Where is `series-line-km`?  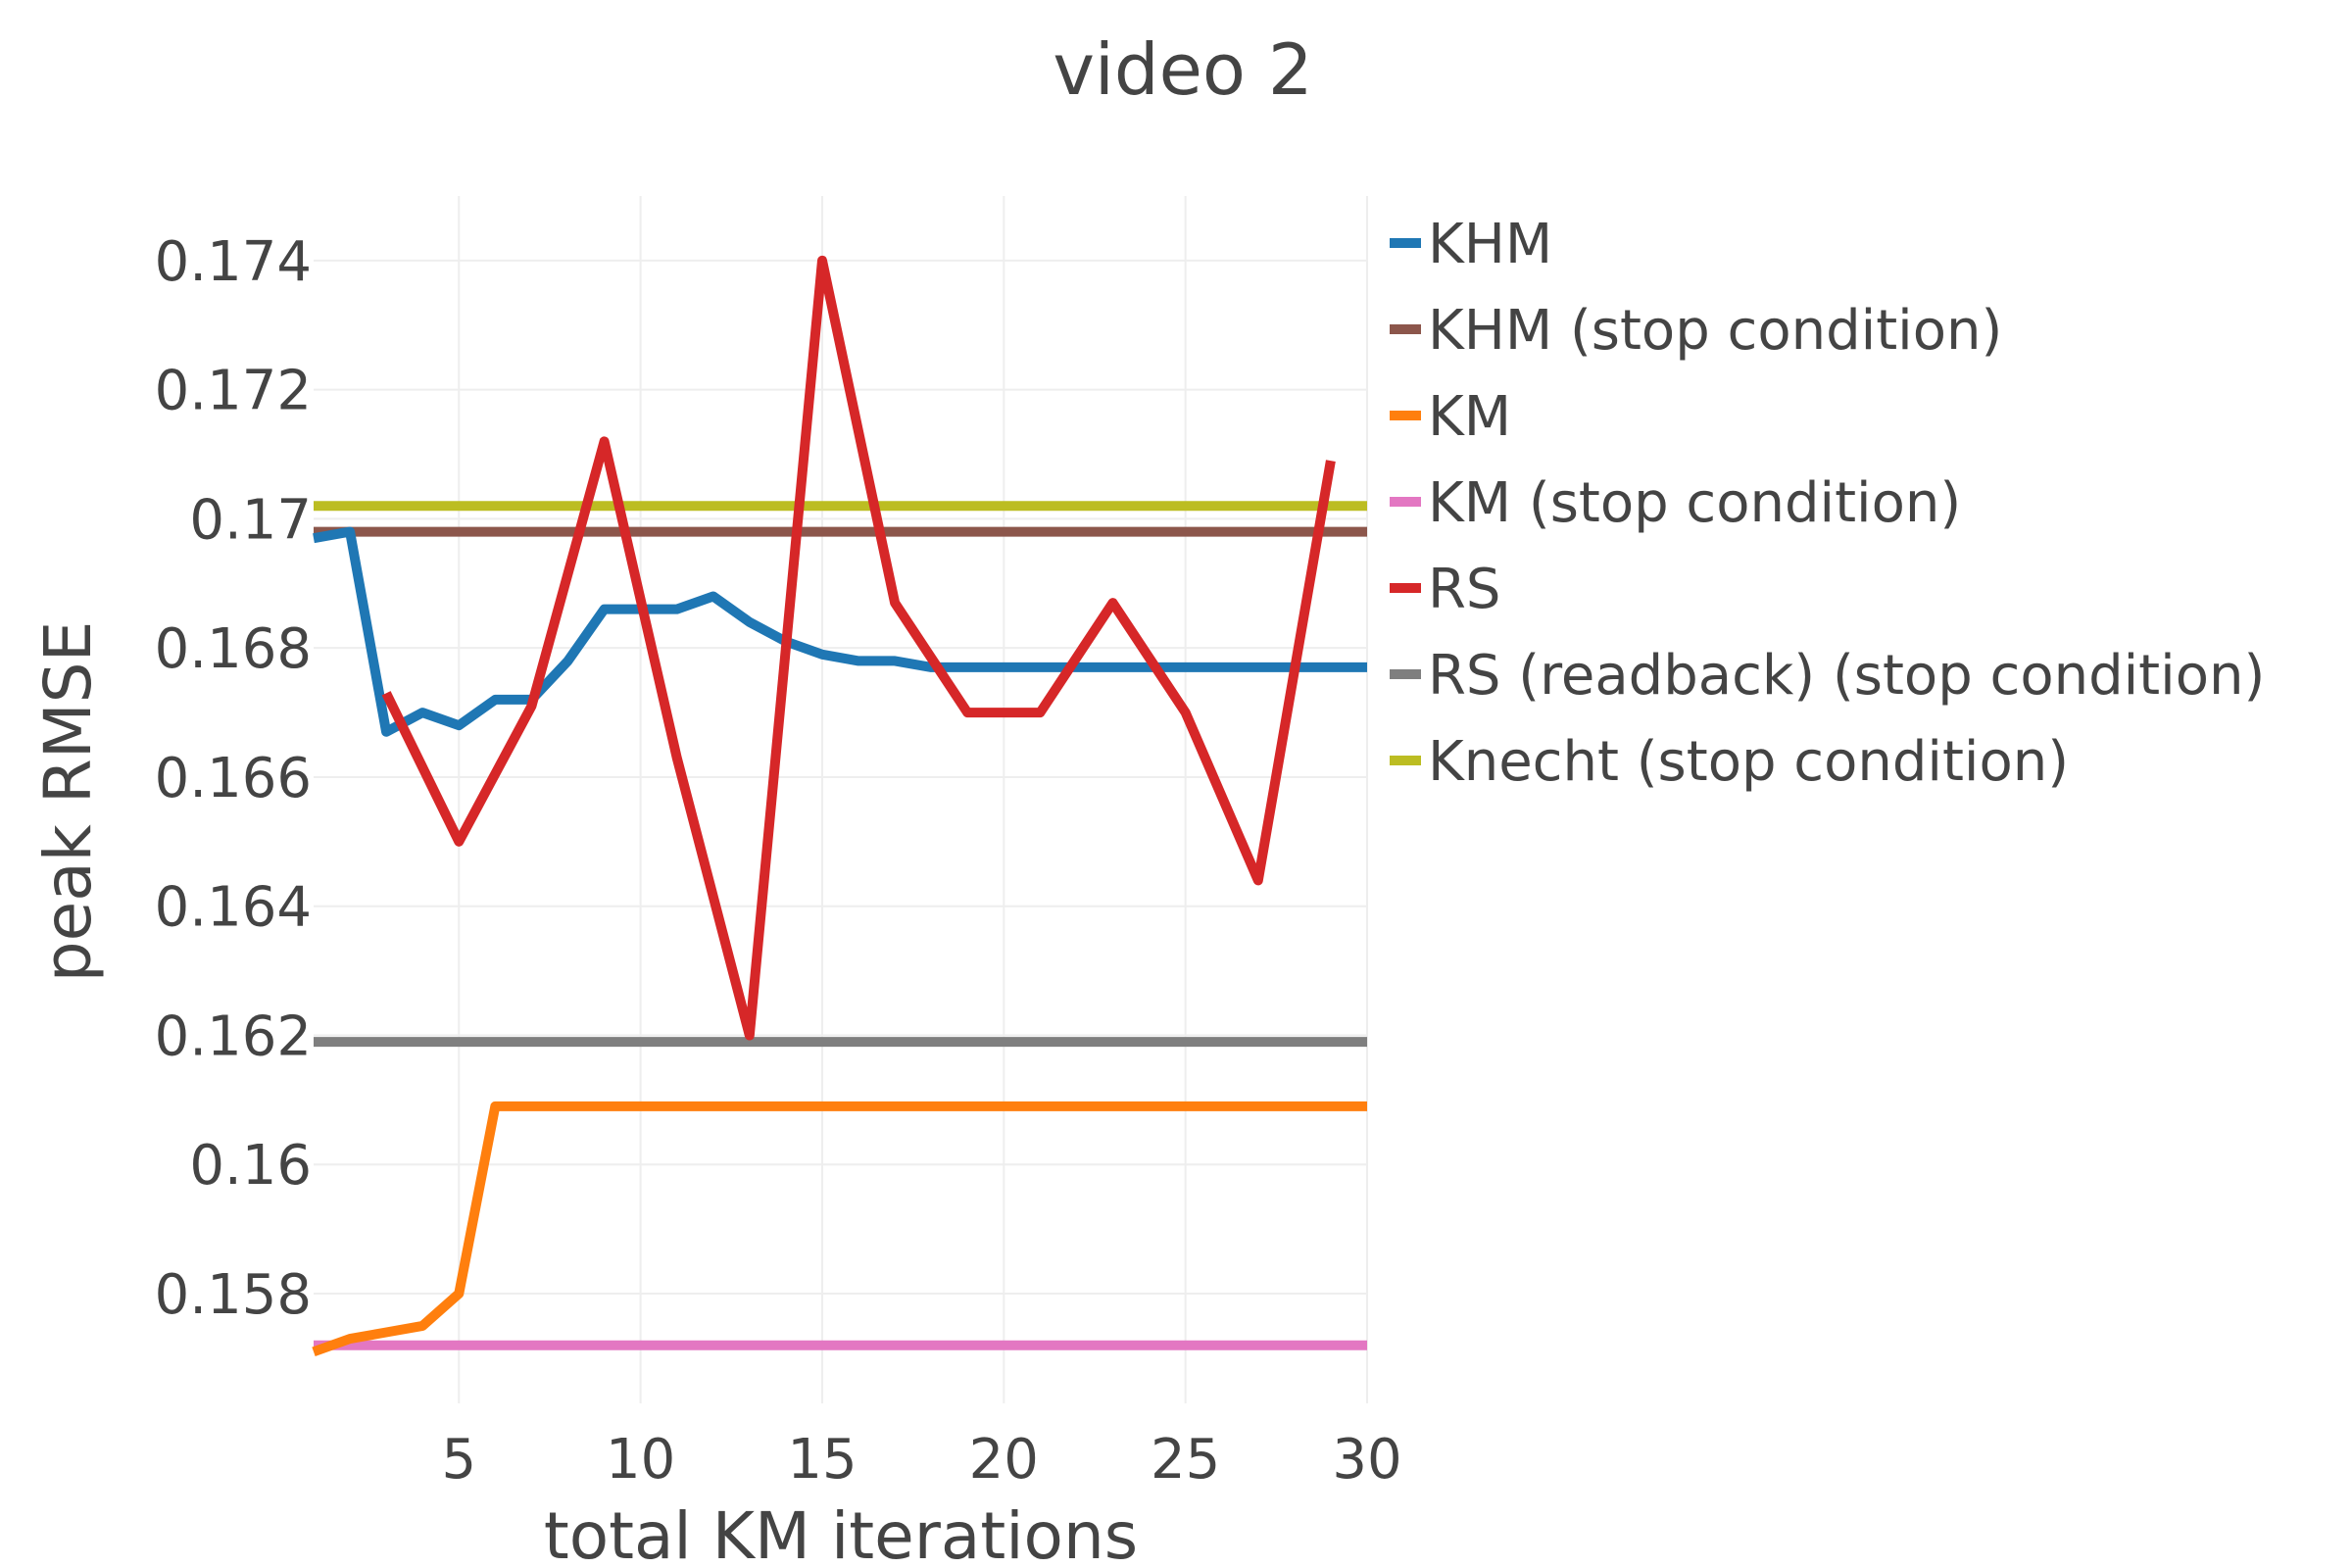 series-line-km is located at coordinates (839, 1229).